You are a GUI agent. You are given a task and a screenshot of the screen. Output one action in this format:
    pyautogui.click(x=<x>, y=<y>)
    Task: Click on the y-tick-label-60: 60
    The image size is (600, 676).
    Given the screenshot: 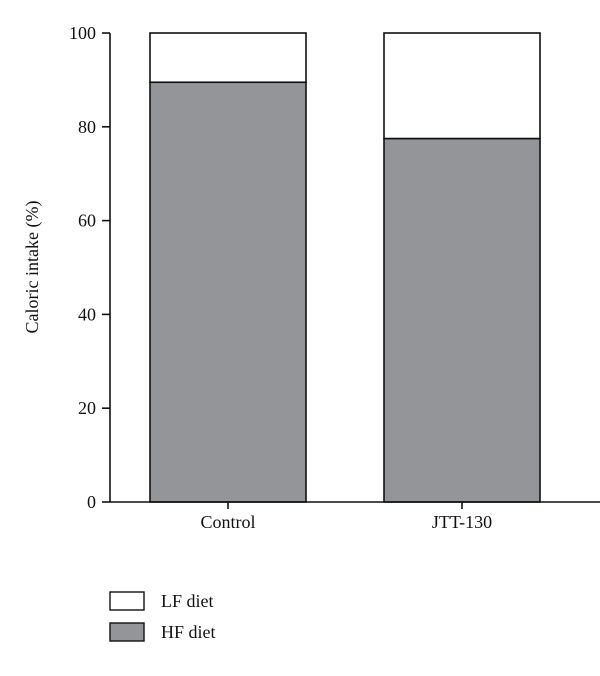 What is the action you would take?
    pyautogui.click(x=87, y=221)
    